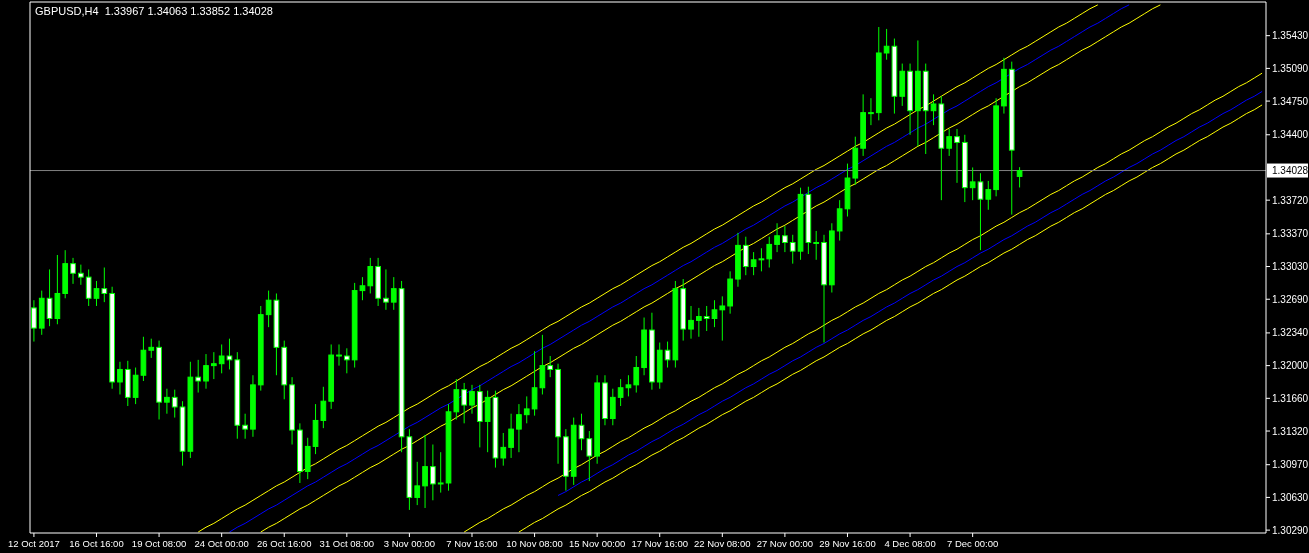 The height and width of the screenshot is (553, 1309). What do you see at coordinates (221, 543) in the screenshot?
I see `x-tick-label: 24 Oct 00:00` at bounding box center [221, 543].